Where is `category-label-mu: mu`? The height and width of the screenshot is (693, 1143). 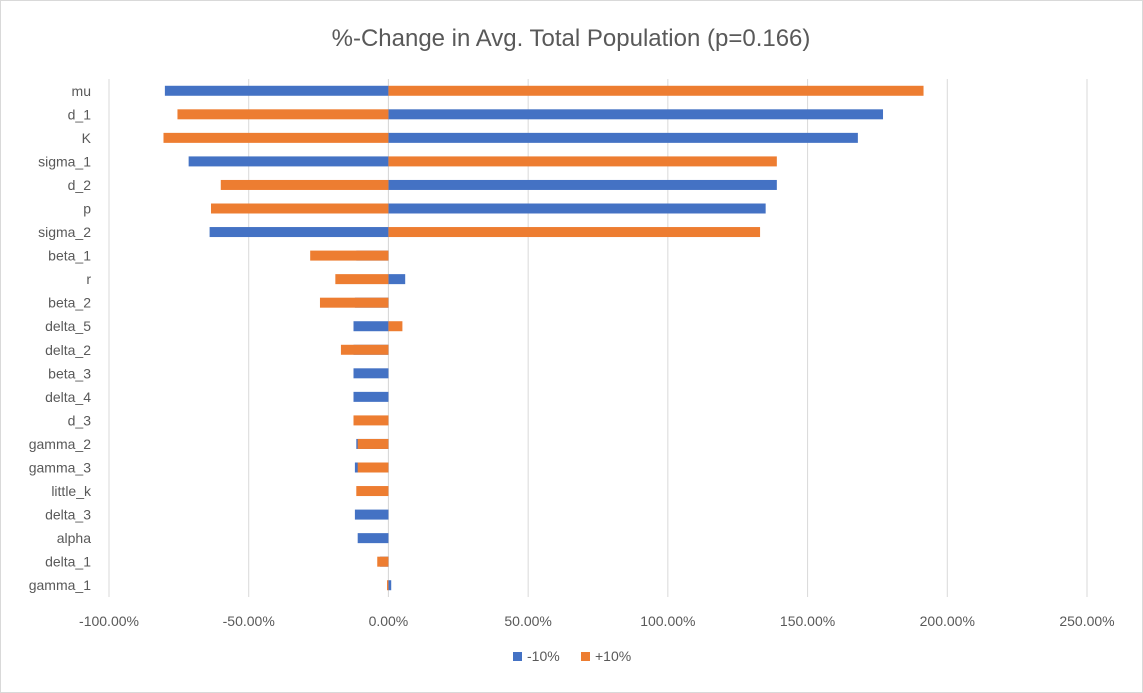
category-label-mu: mu is located at coordinates (81, 91).